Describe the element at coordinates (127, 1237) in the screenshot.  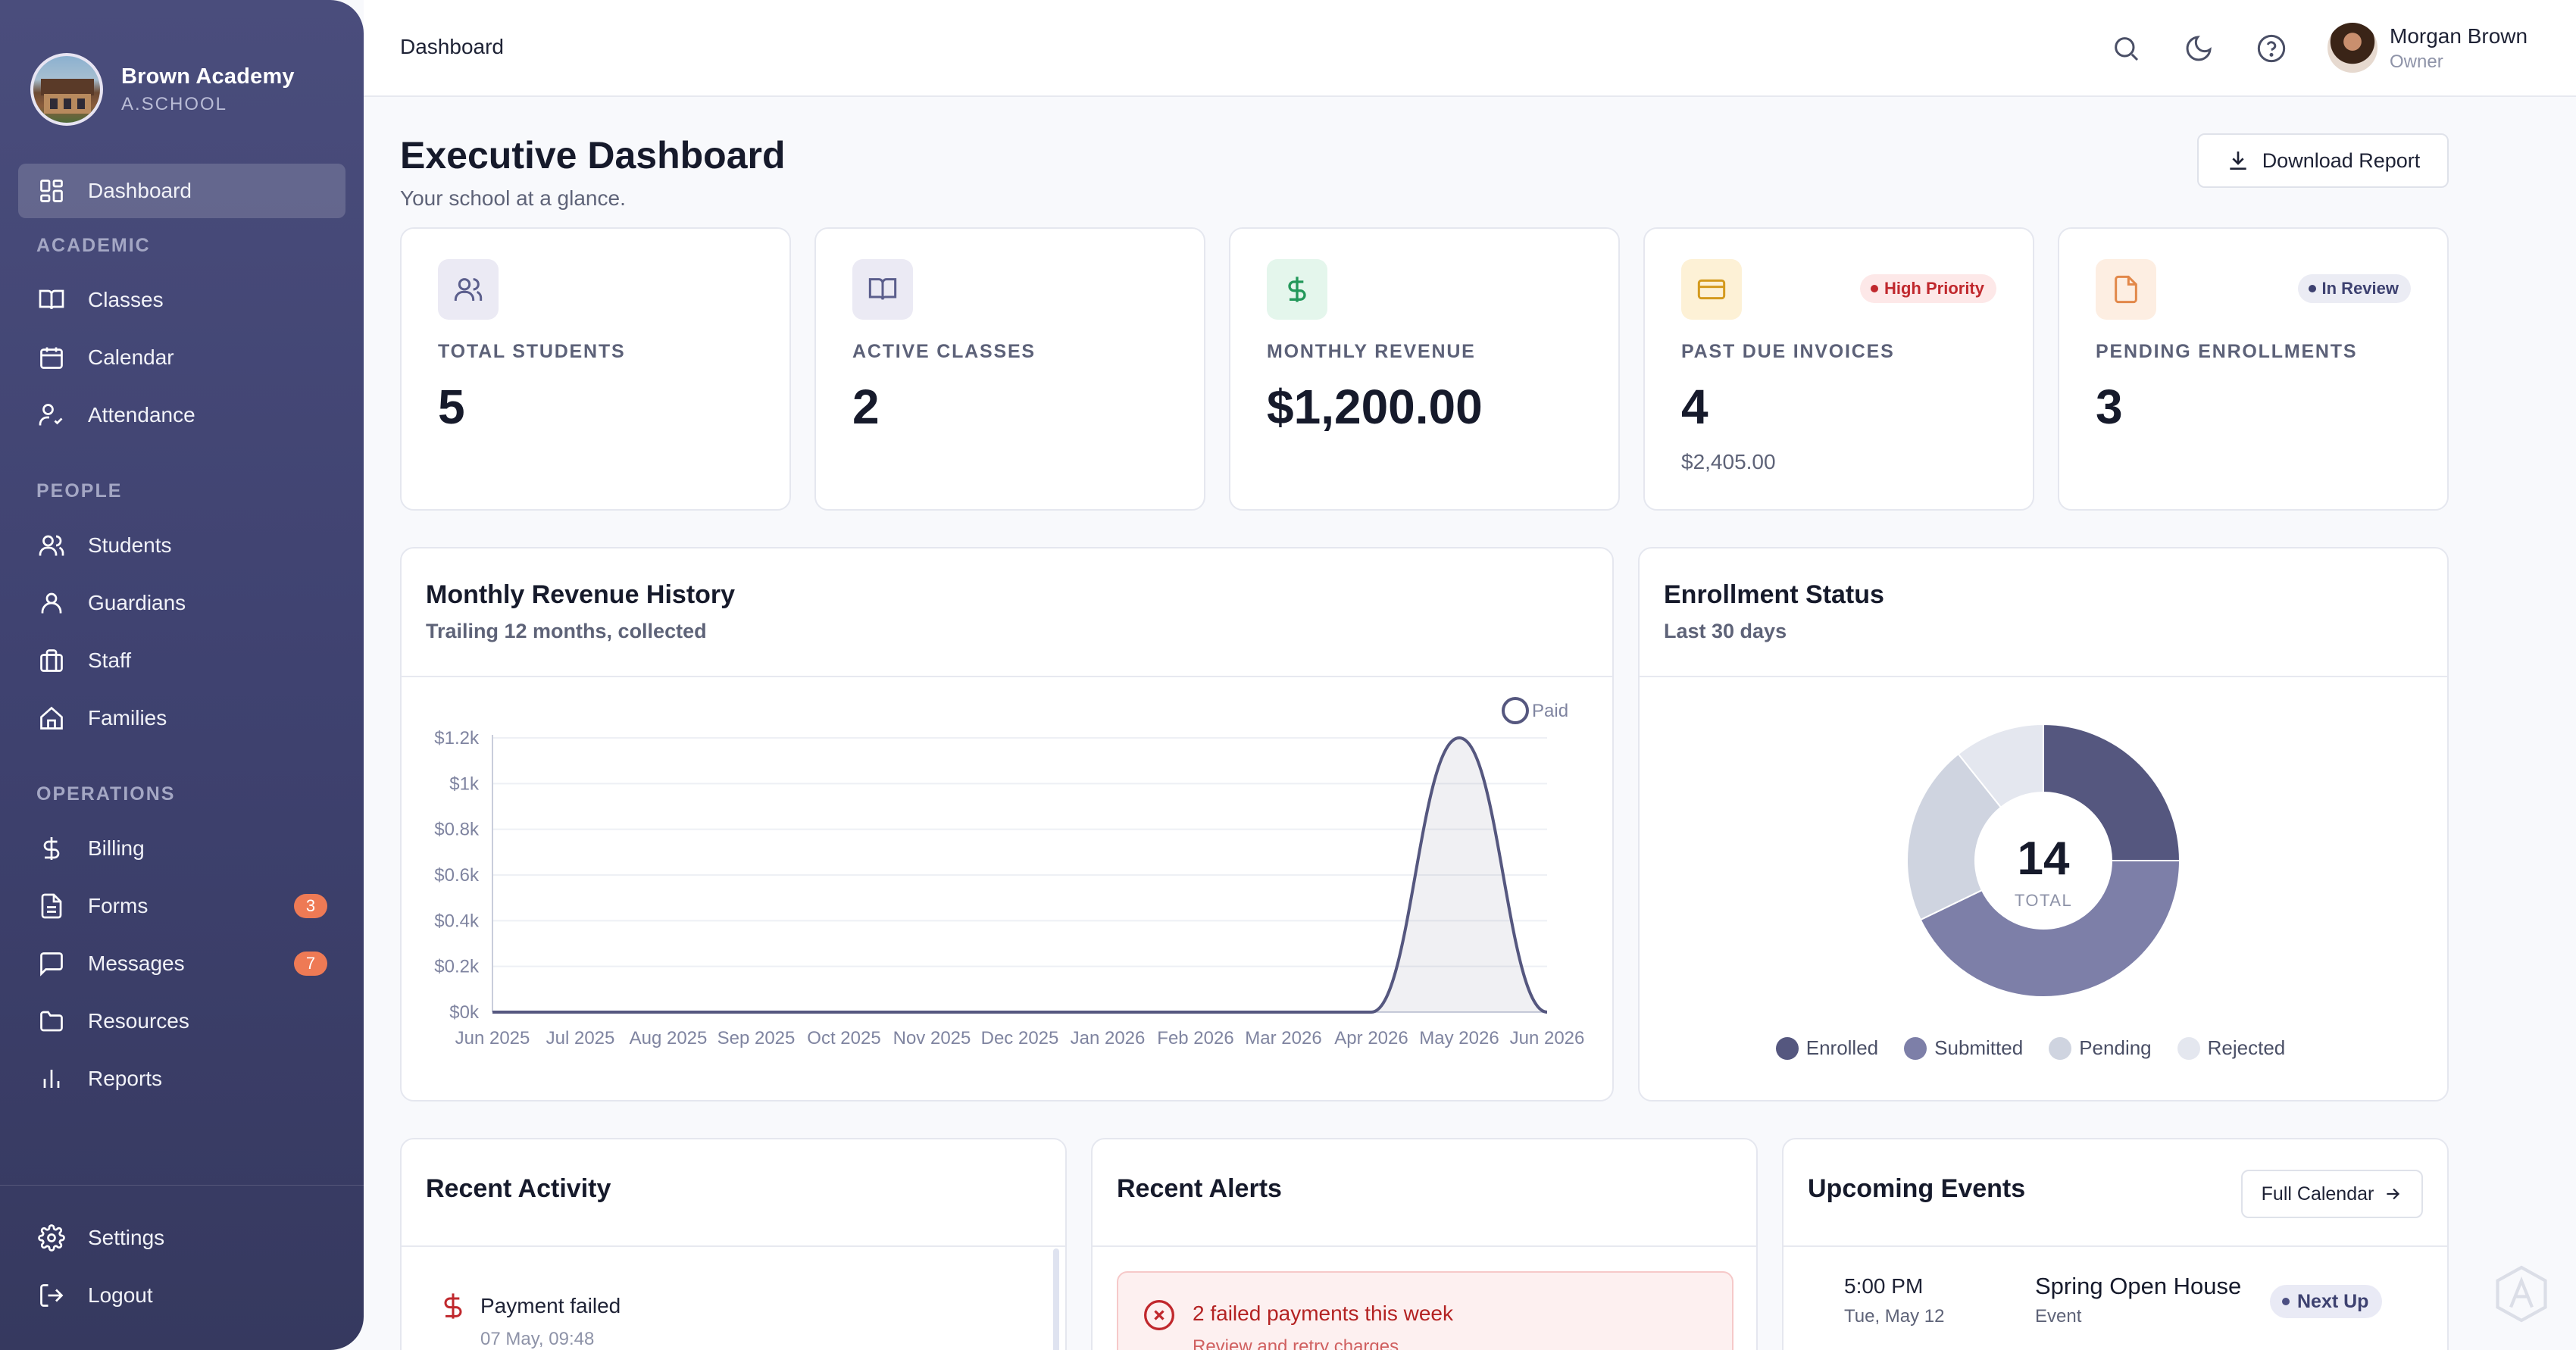
I see `sidebar-item-label: Settings` at that location.